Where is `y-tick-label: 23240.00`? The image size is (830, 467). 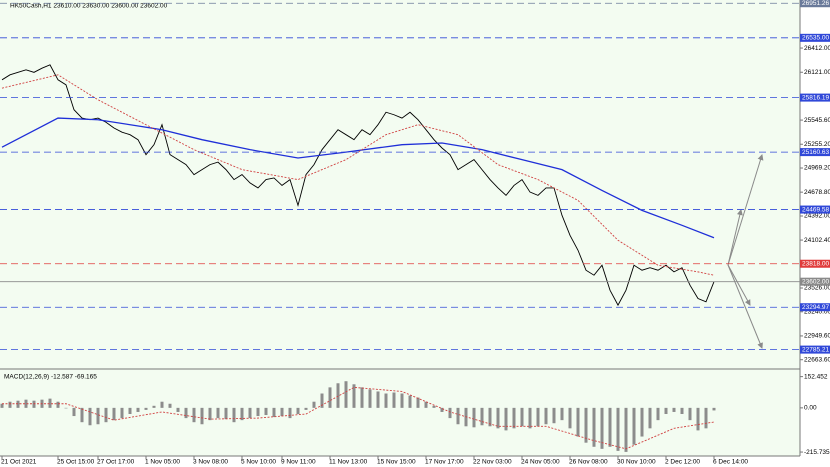
y-tick-label: 23240.00 is located at coordinates (817, 312).